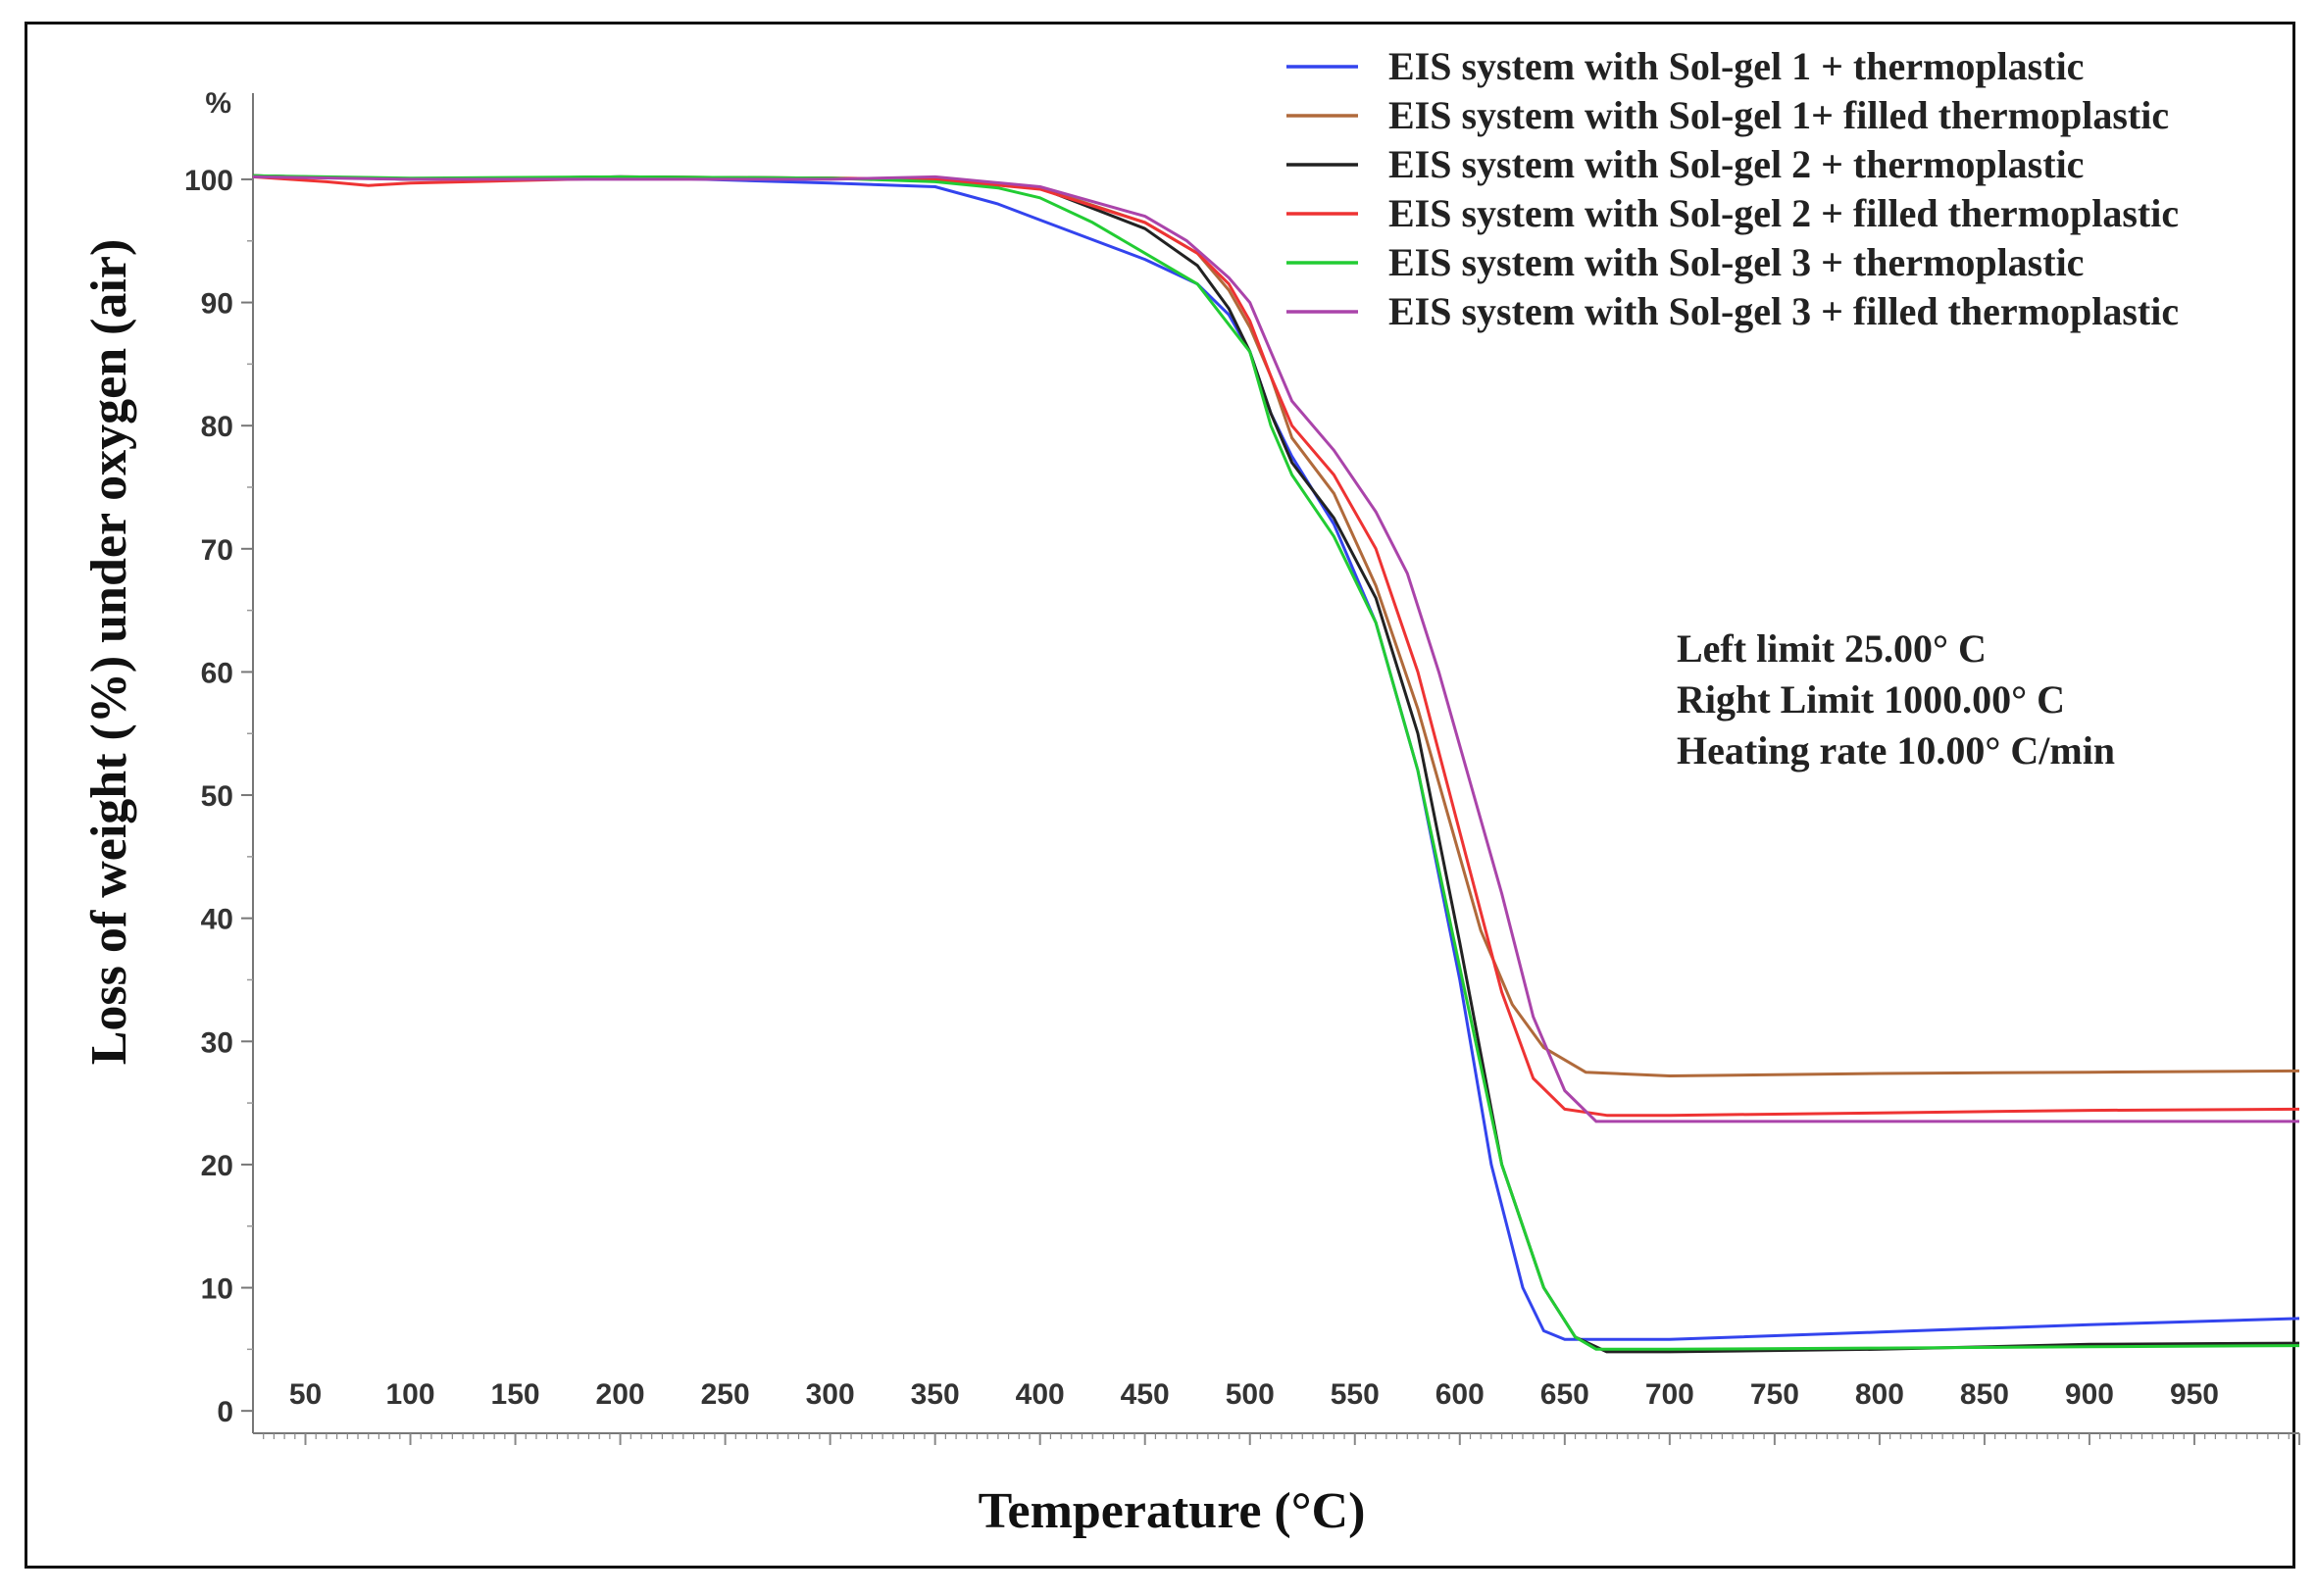  What do you see at coordinates (1871, 699) in the screenshot?
I see `annotation-line-2: Right Limit 1000.00° C` at bounding box center [1871, 699].